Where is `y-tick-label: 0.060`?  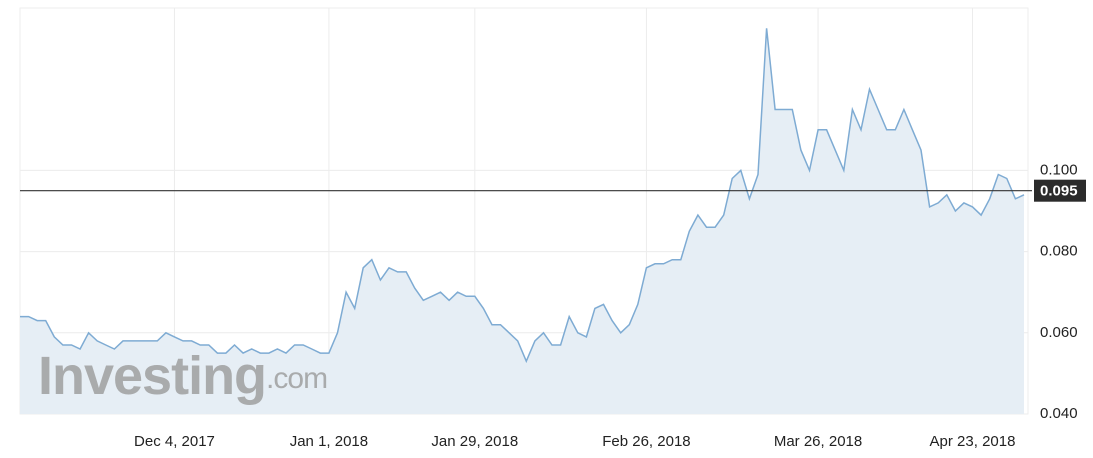 y-tick-label: 0.060 is located at coordinates (1059, 332).